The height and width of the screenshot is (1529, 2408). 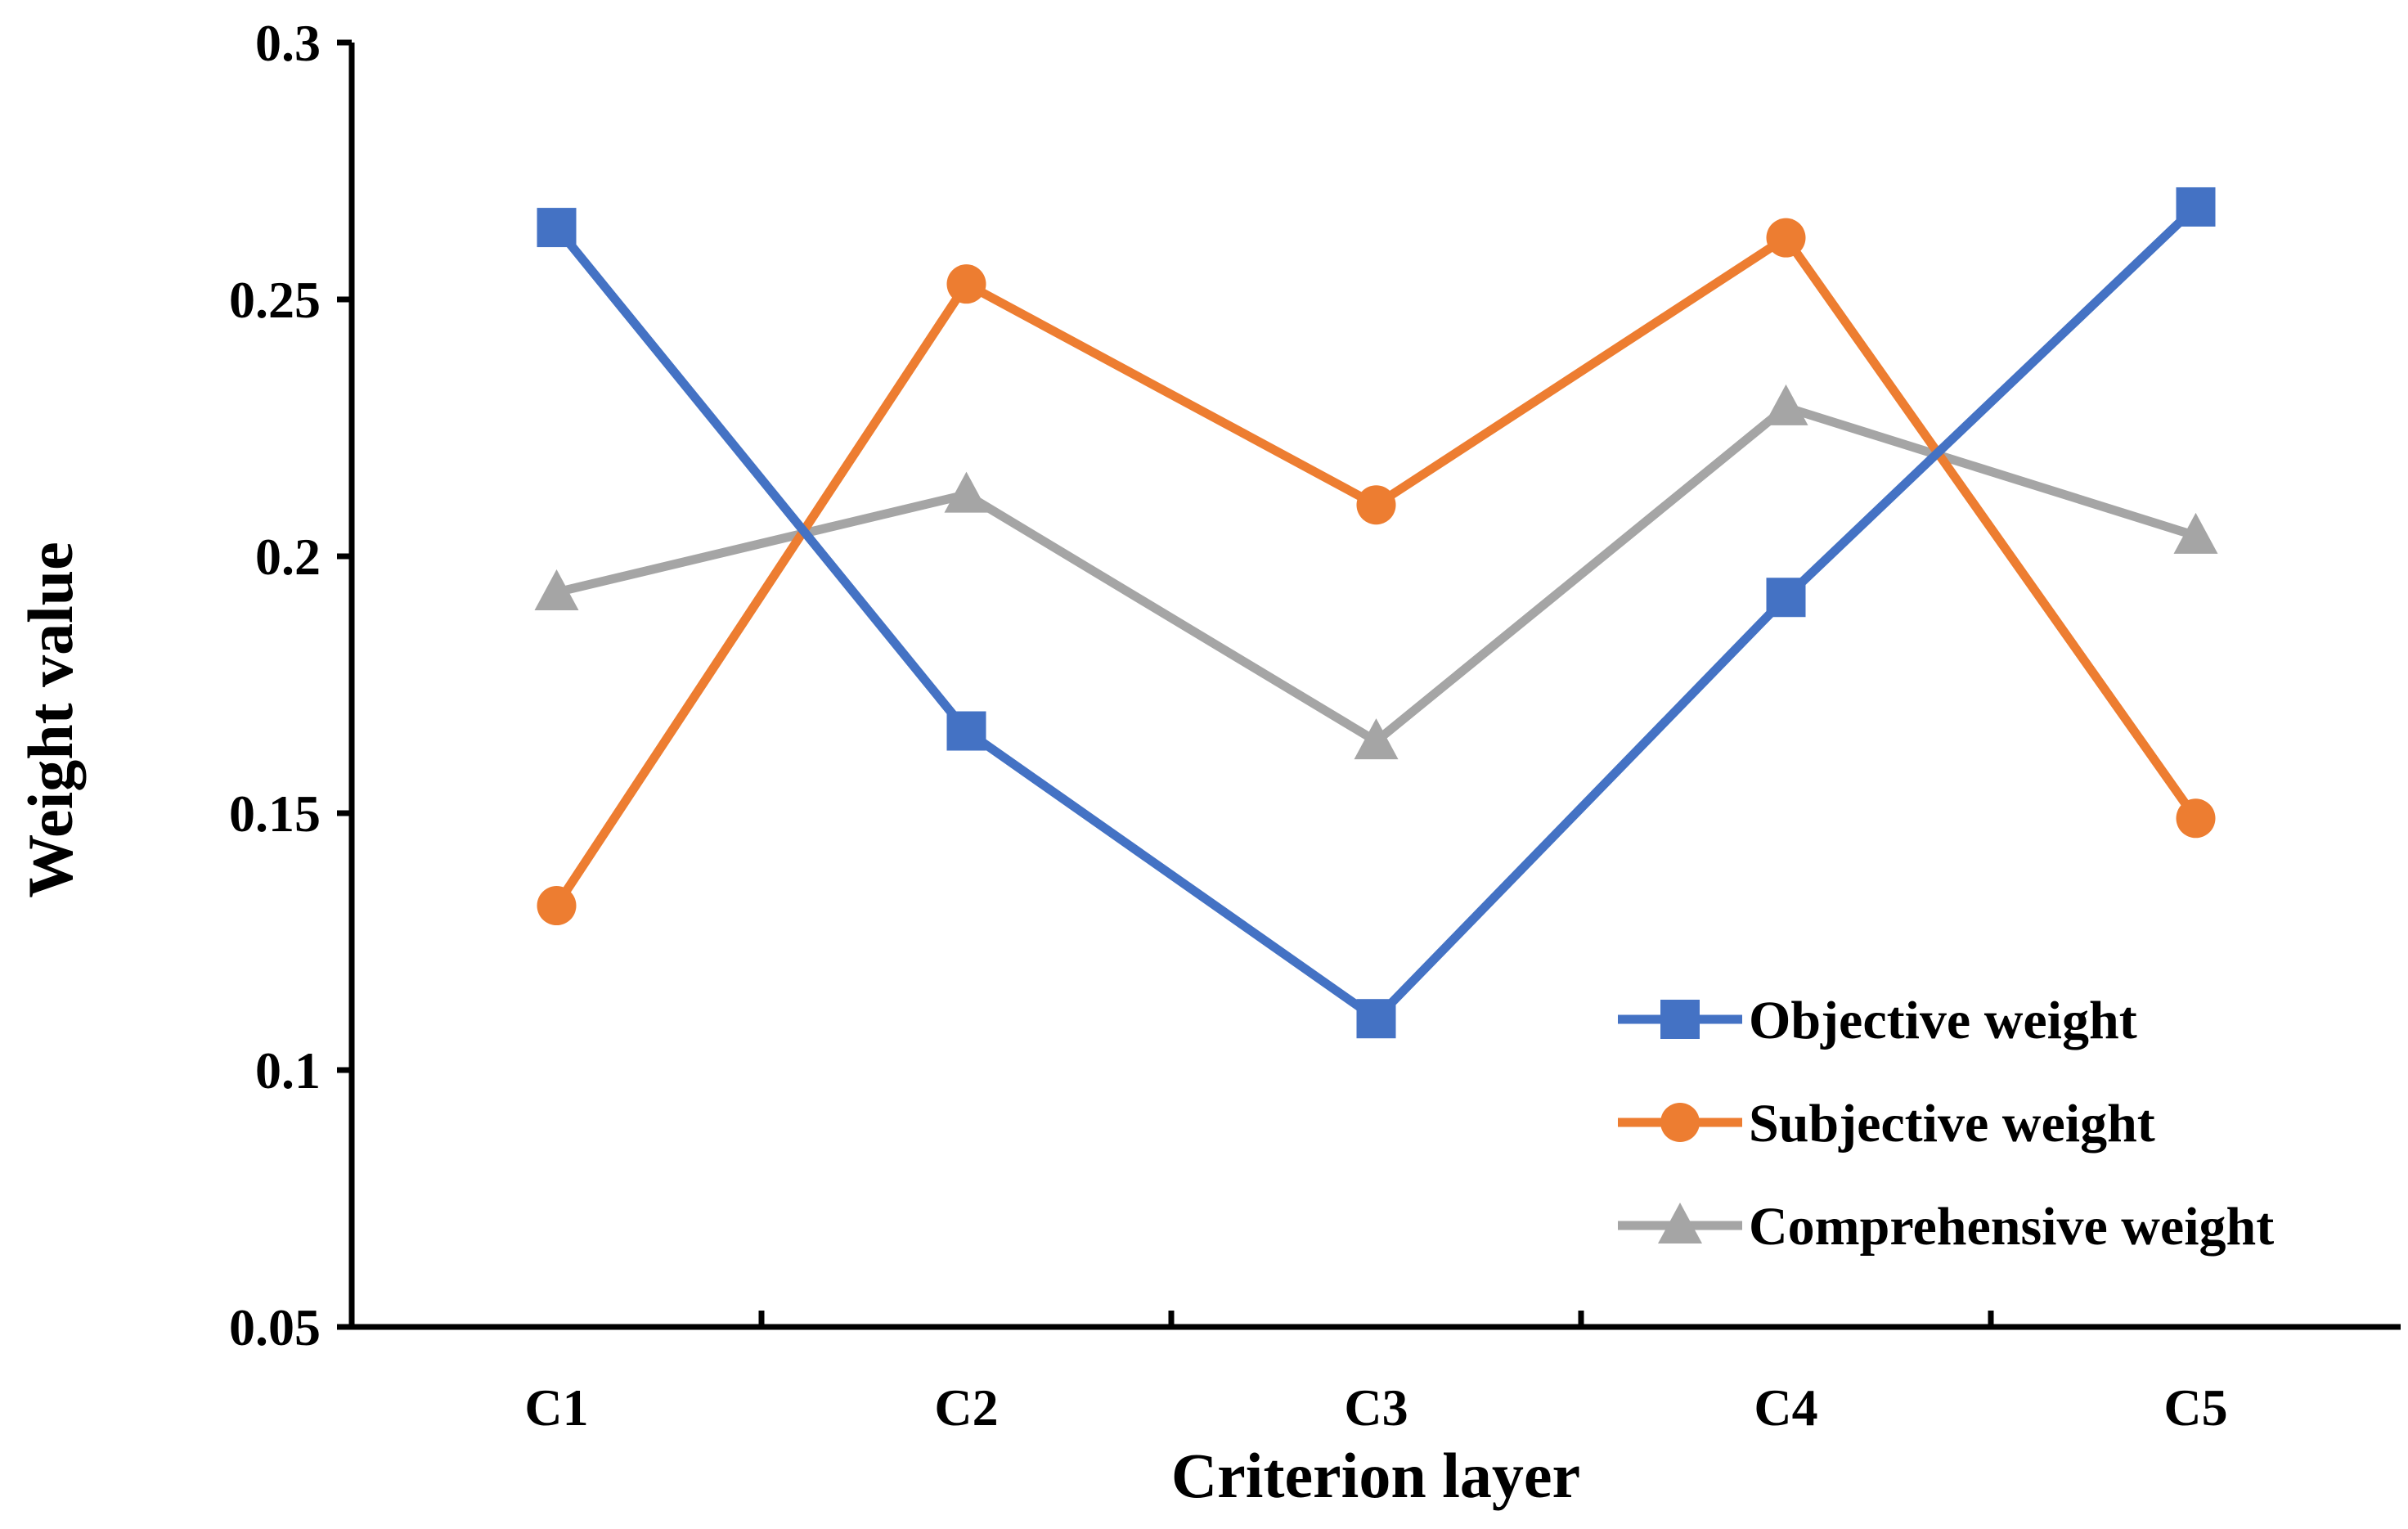 What do you see at coordinates (1952, 1124) in the screenshot?
I see `legend-label: Subjective weight` at bounding box center [1952, 1124].